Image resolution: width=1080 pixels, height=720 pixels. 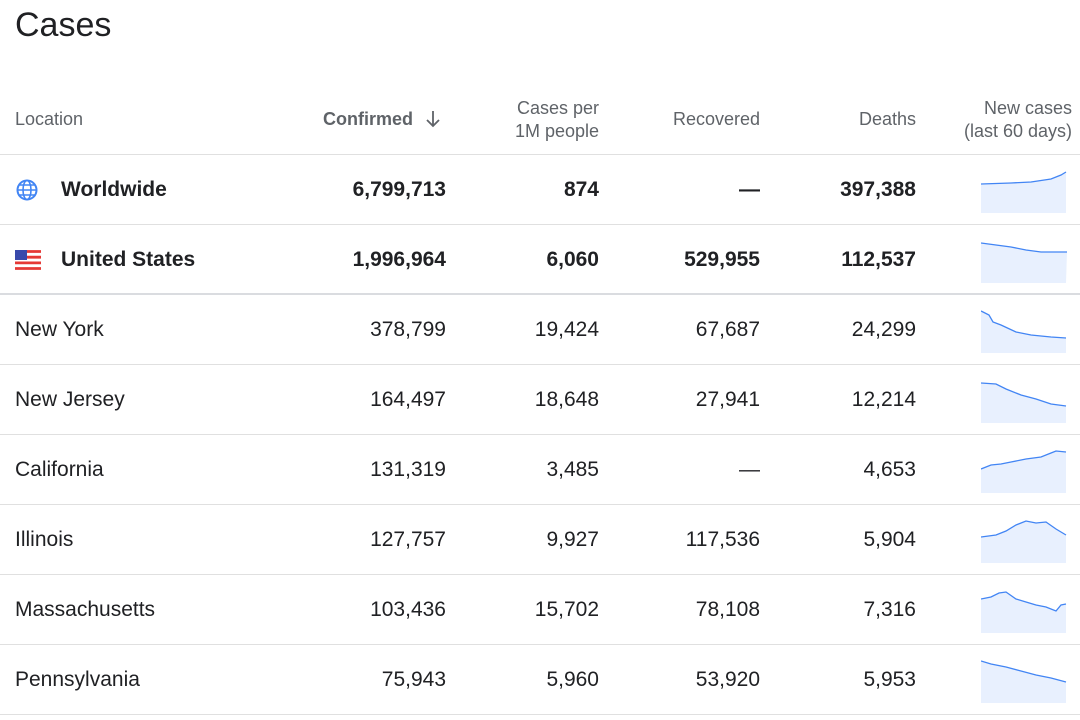 I want to click on table-row: New York 378,799 19,424 67,687 24,299, so click(x=540, y=330).